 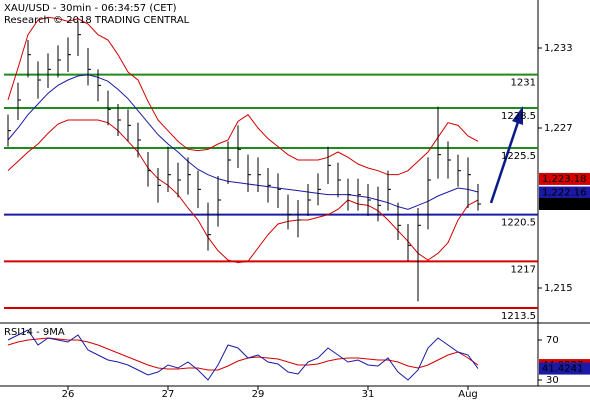 I want to click on price-box-label: 1,222.16, so click(x=564, y=193).